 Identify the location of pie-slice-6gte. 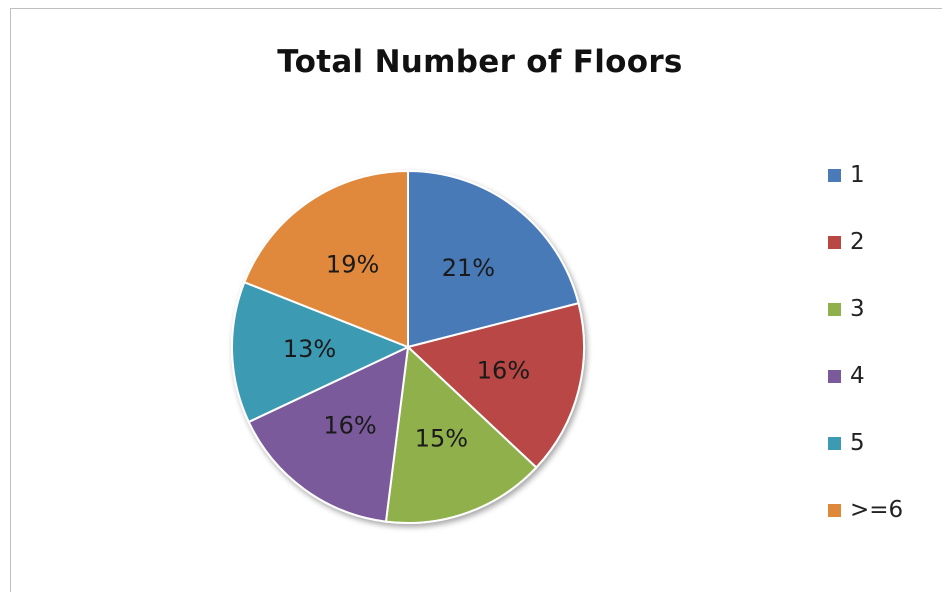
(326, 259).